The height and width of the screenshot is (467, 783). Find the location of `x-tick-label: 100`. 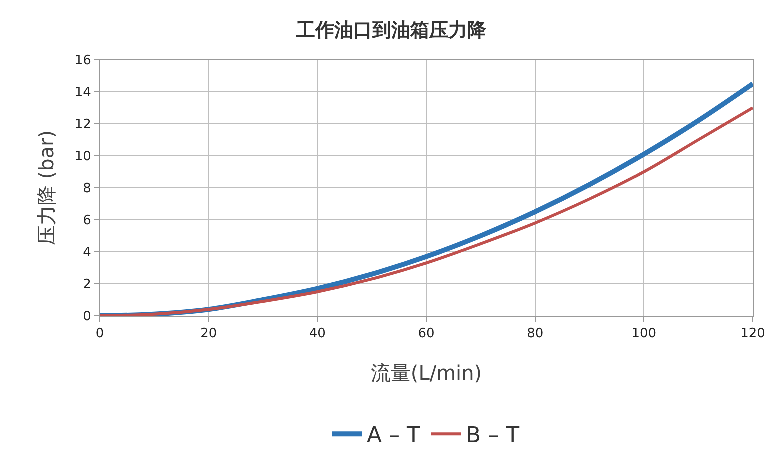

x-tick-label: 100 is located at coordinates (644, 334).